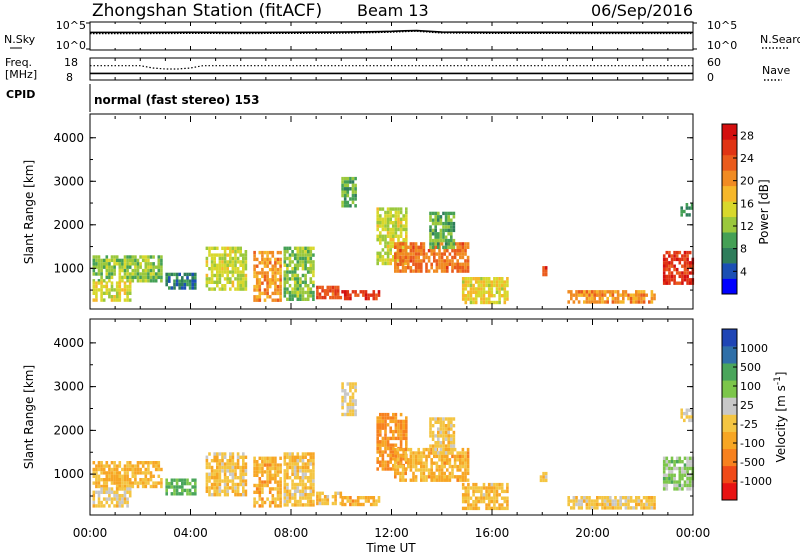 The height and width of the screenshot is (554, 800). Describe the element at coordinates (747, 226) in the screenshot. I see `power-colorbar-tick-label: 12` at that location.